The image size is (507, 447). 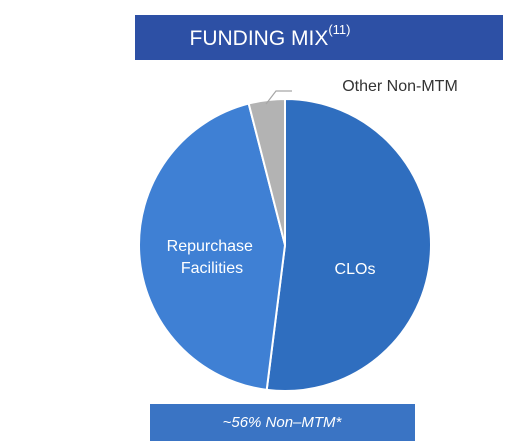 I want to click on title-text: FUNDING MIX, so click(x=259, y=38).